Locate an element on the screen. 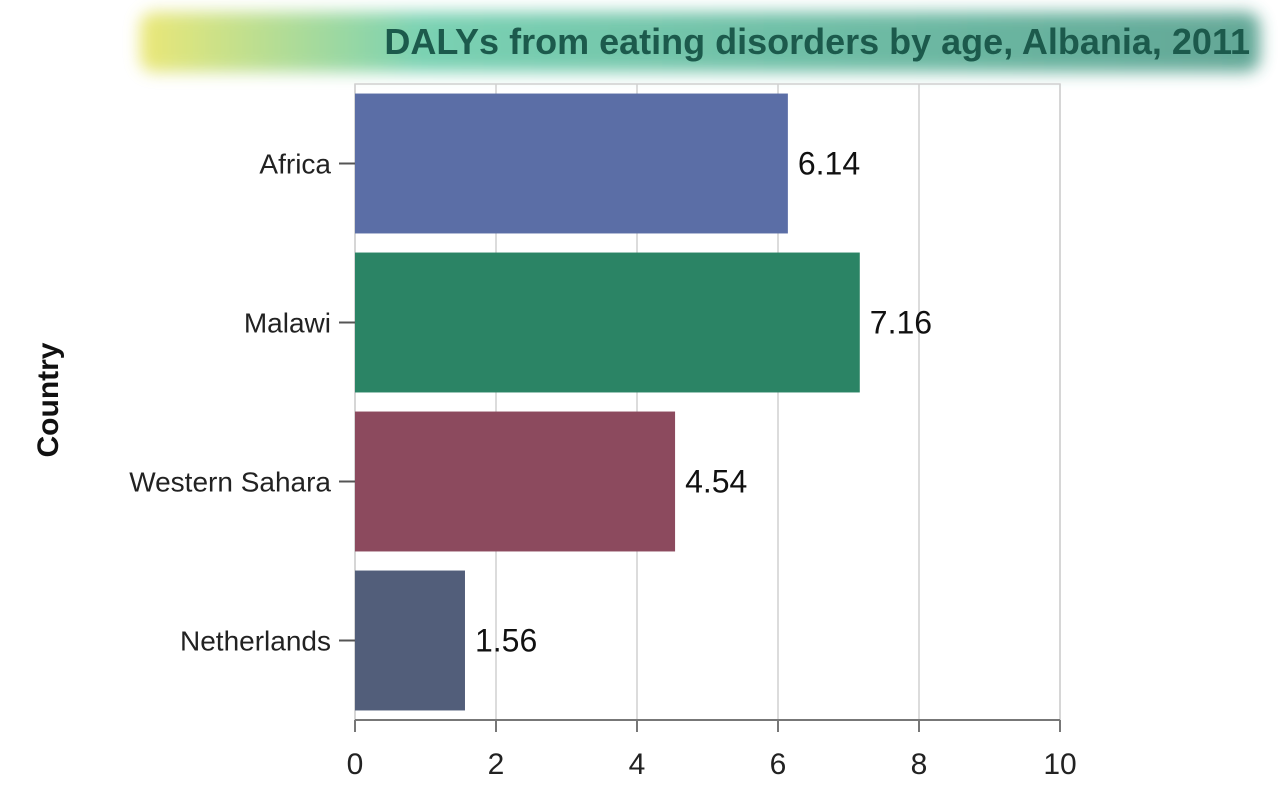 The image size is (1280, 800). x-tick-label-3: 6 is located at coordinates (778, 764).